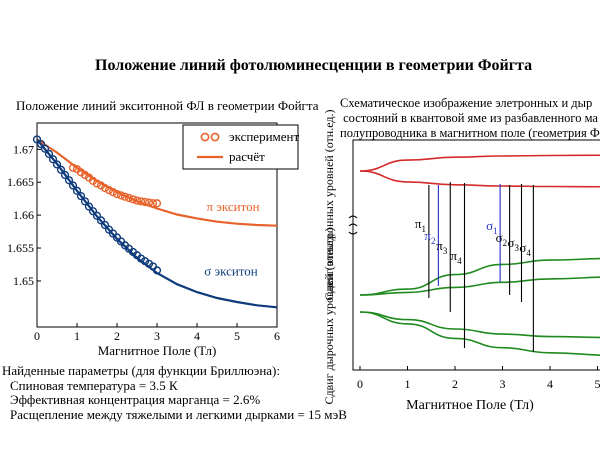  Describe the element at coordinates (247, 156) in the screenshot. I see `legend-label: расчёт` at that location.